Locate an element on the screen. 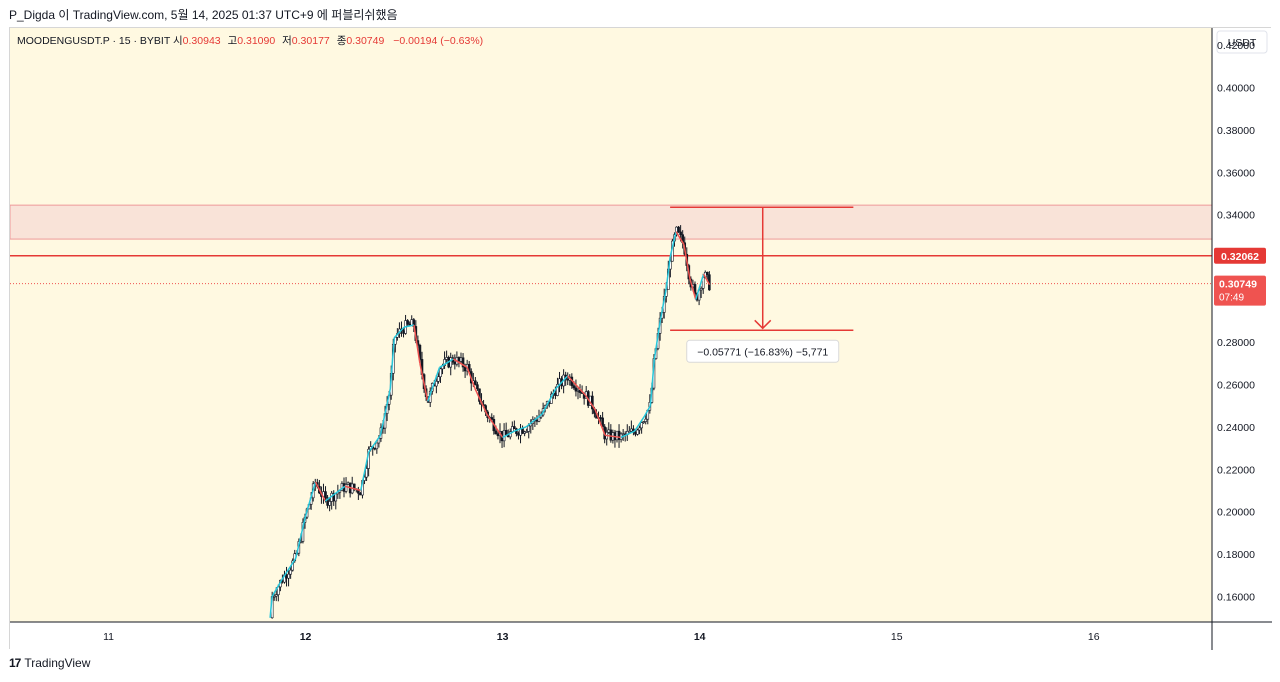 This screenshot has width=1280, height=682. last-price-text: 0.30749 is located at coordinates (1238, 285).